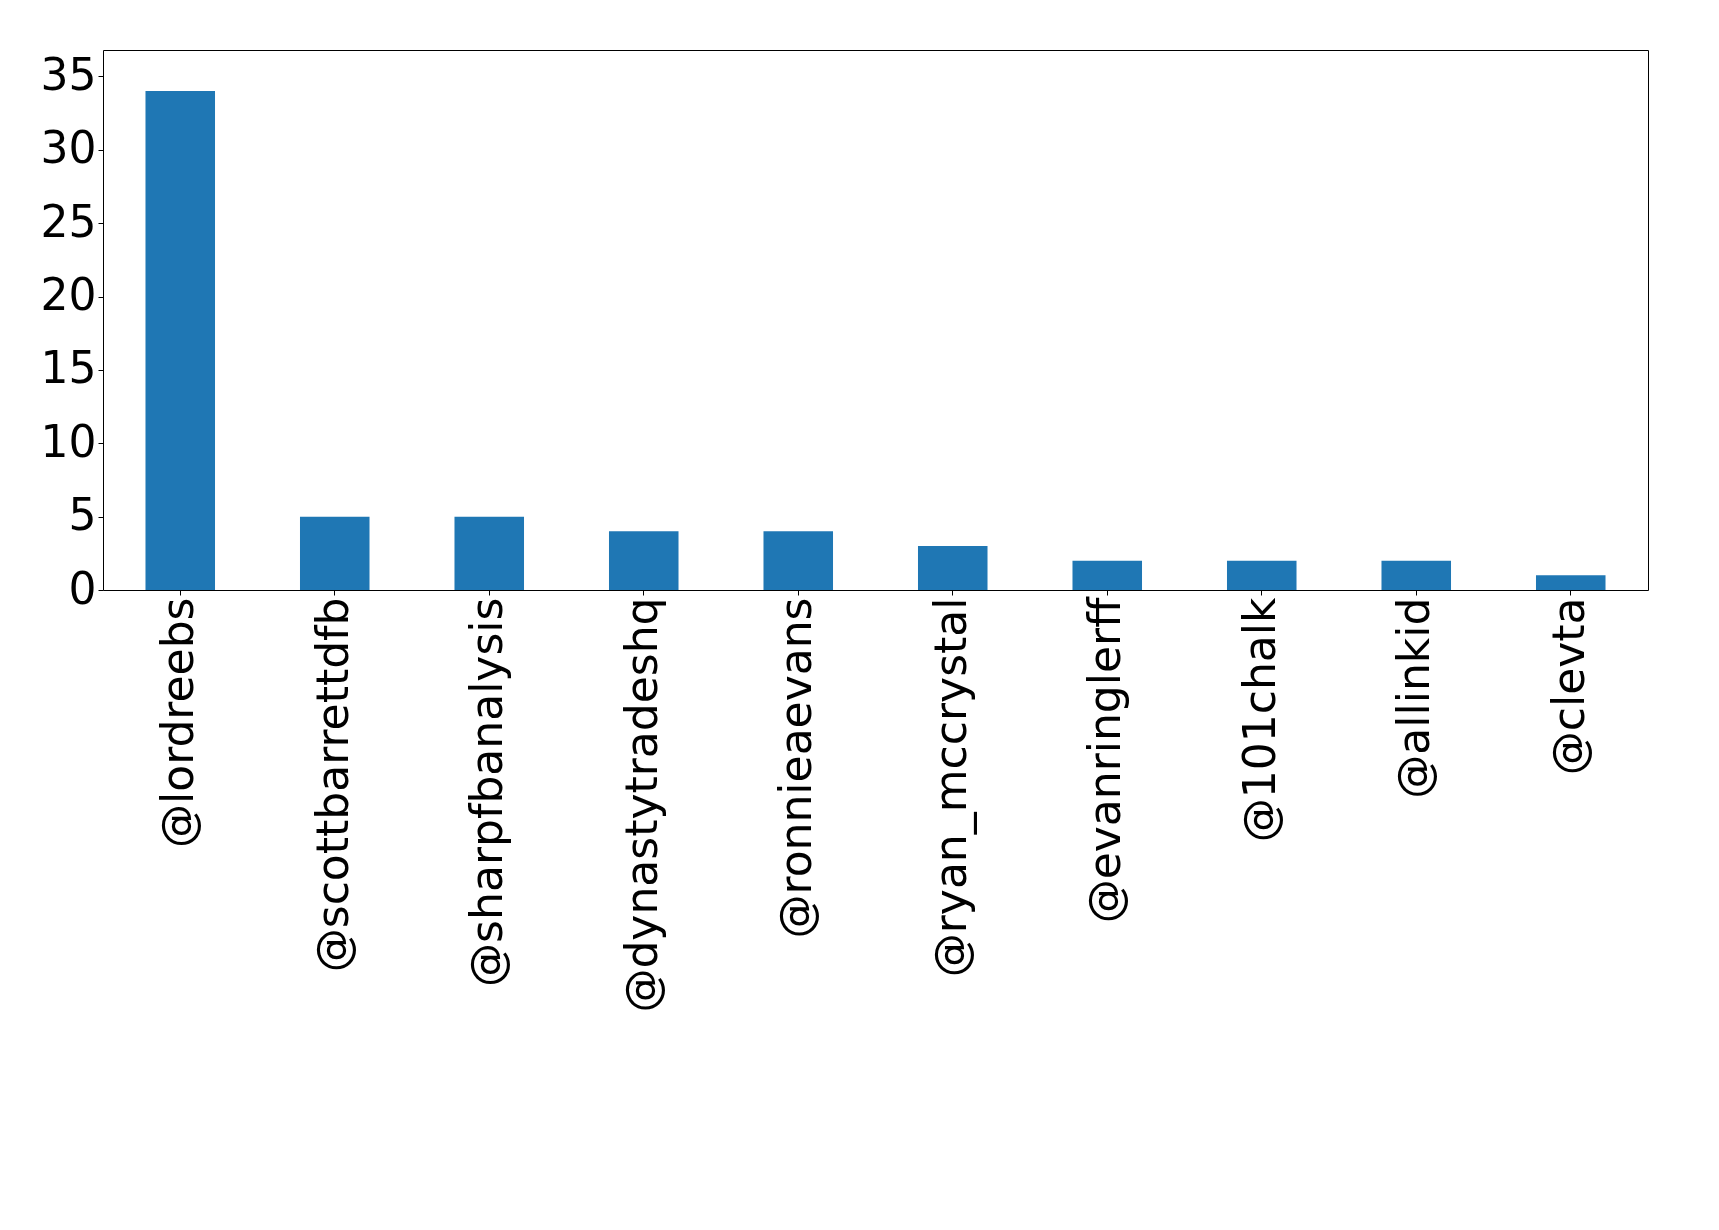 The height and width of the screenshot is (1230, 1719). I want to click on y-tick-label: 25, so click(68, 221).